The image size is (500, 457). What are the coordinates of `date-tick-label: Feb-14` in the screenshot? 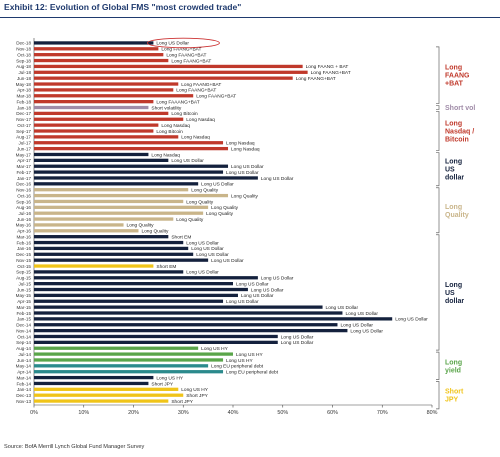 It's located at (23, 383).